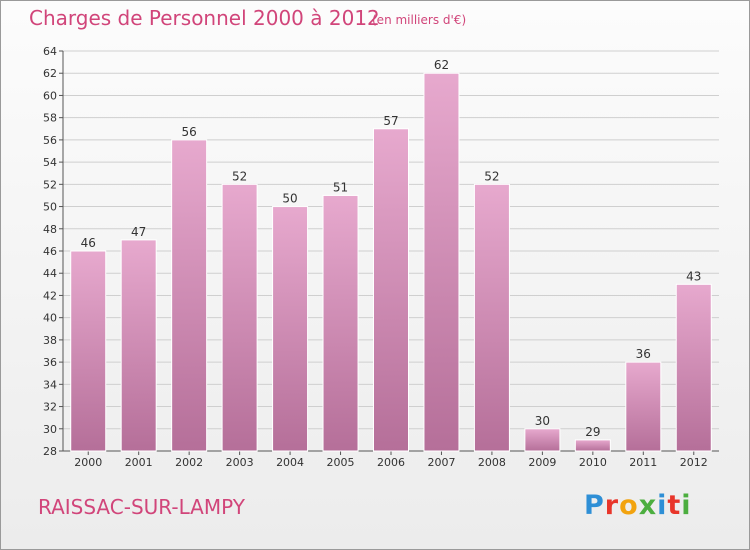  Describe the element at coordinates (50, 407) in the screenshot. I see `y-tick-label: 32` at that location.